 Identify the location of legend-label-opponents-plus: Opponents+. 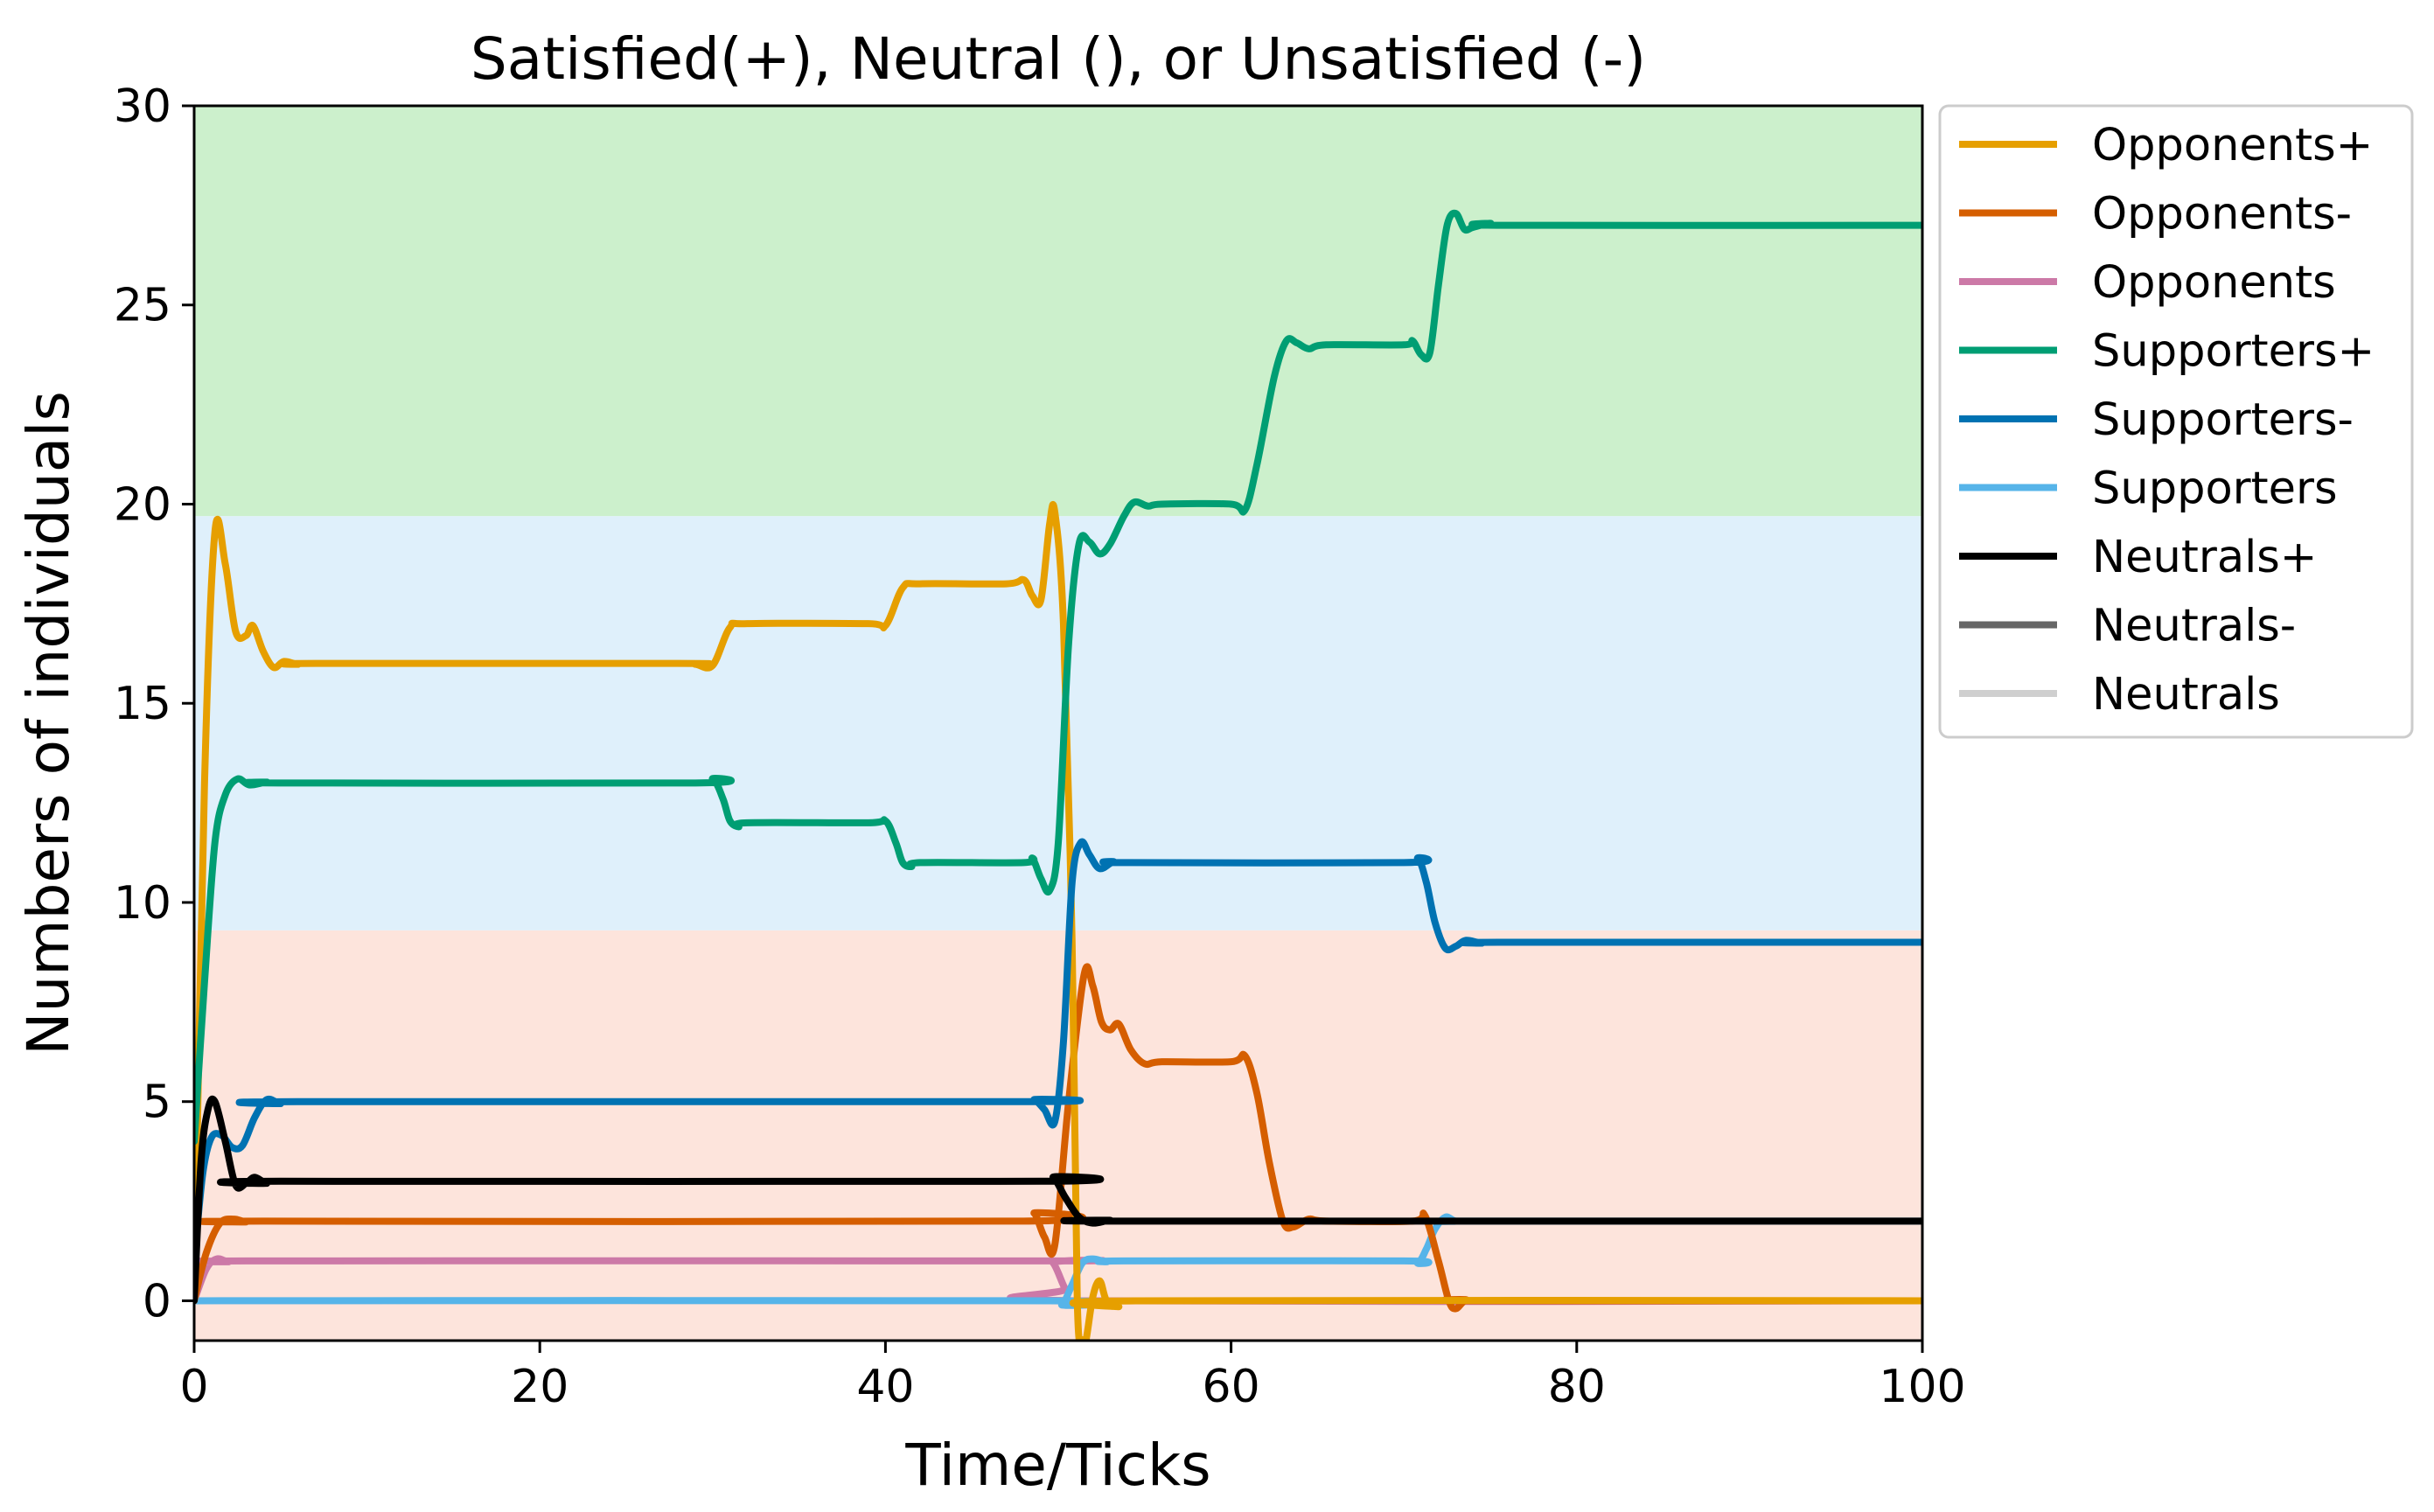
(2232, 146).